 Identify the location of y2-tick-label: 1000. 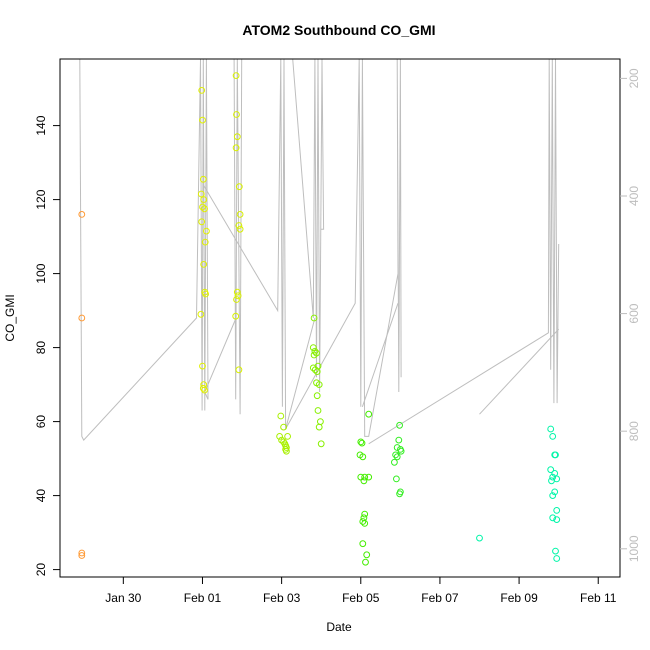
(634, 548).